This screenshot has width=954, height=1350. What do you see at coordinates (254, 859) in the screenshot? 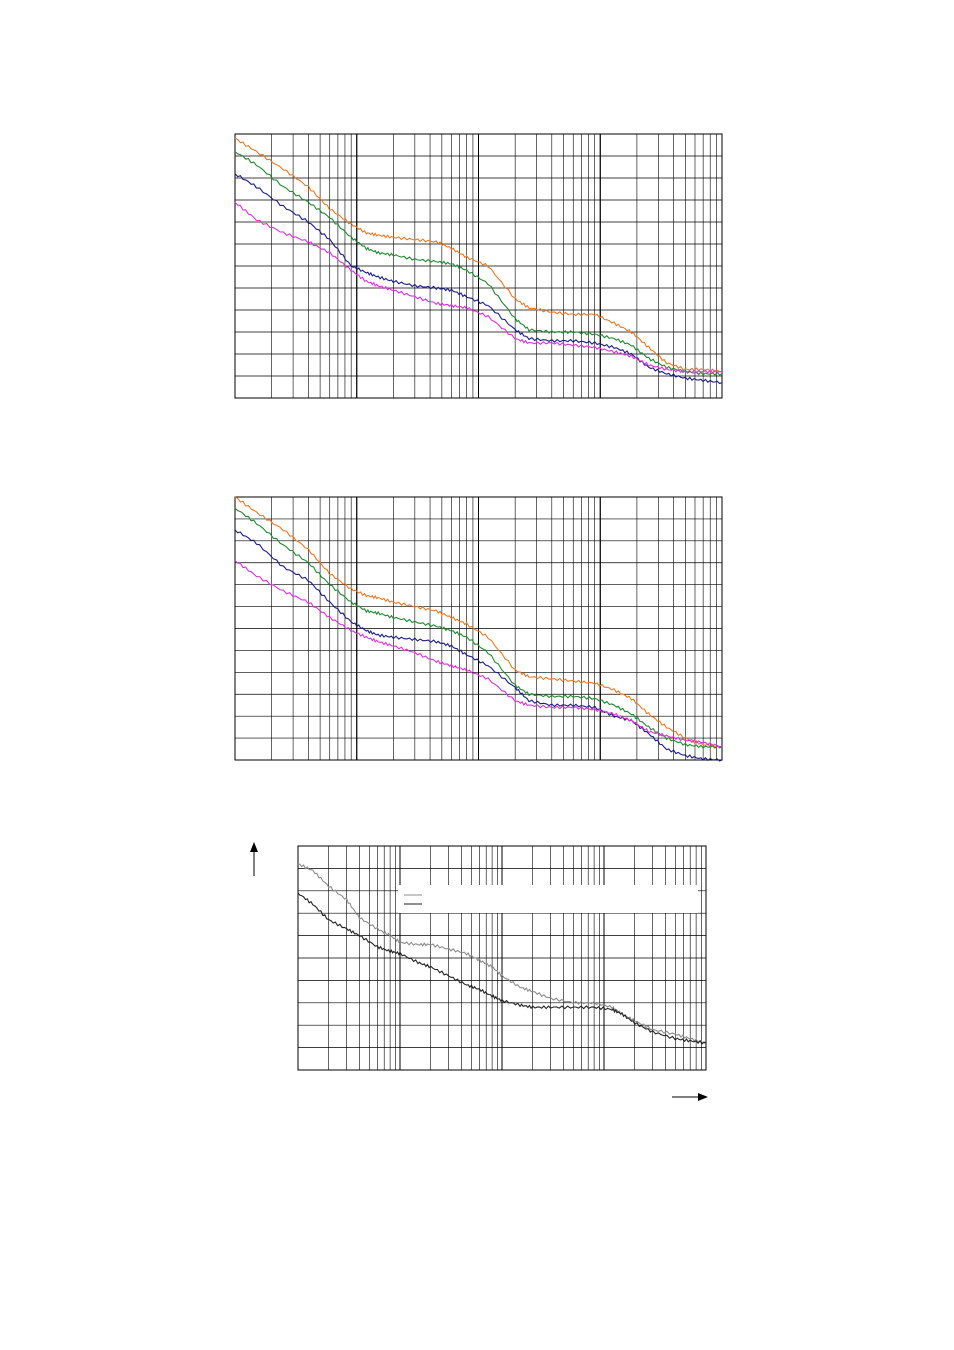
I see `y-axis-arrow` at bounding box center [254, 859].